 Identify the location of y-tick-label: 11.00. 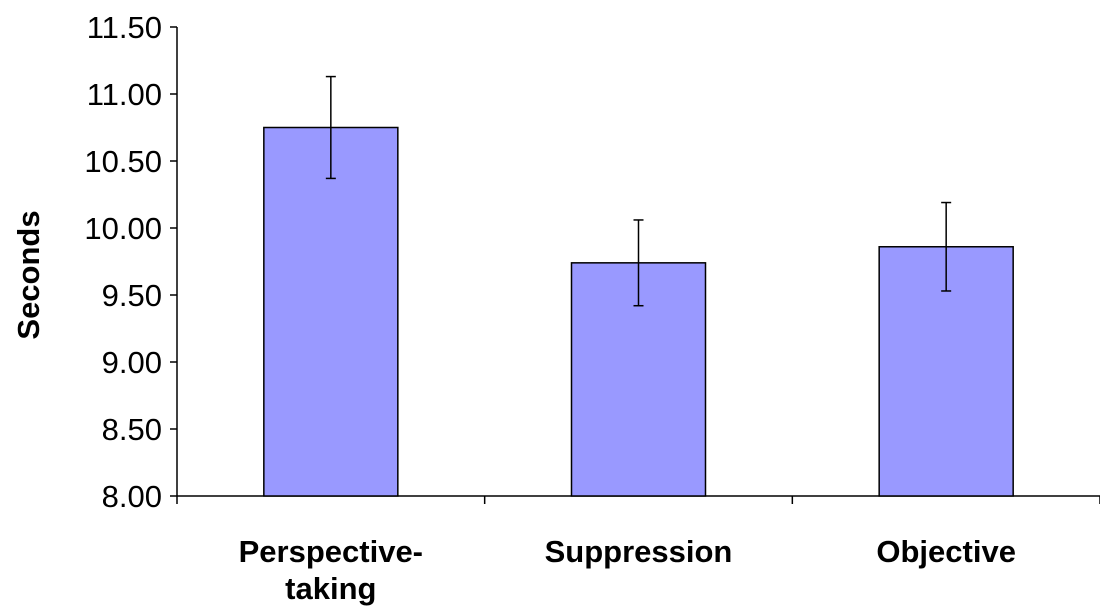
(124, 94).